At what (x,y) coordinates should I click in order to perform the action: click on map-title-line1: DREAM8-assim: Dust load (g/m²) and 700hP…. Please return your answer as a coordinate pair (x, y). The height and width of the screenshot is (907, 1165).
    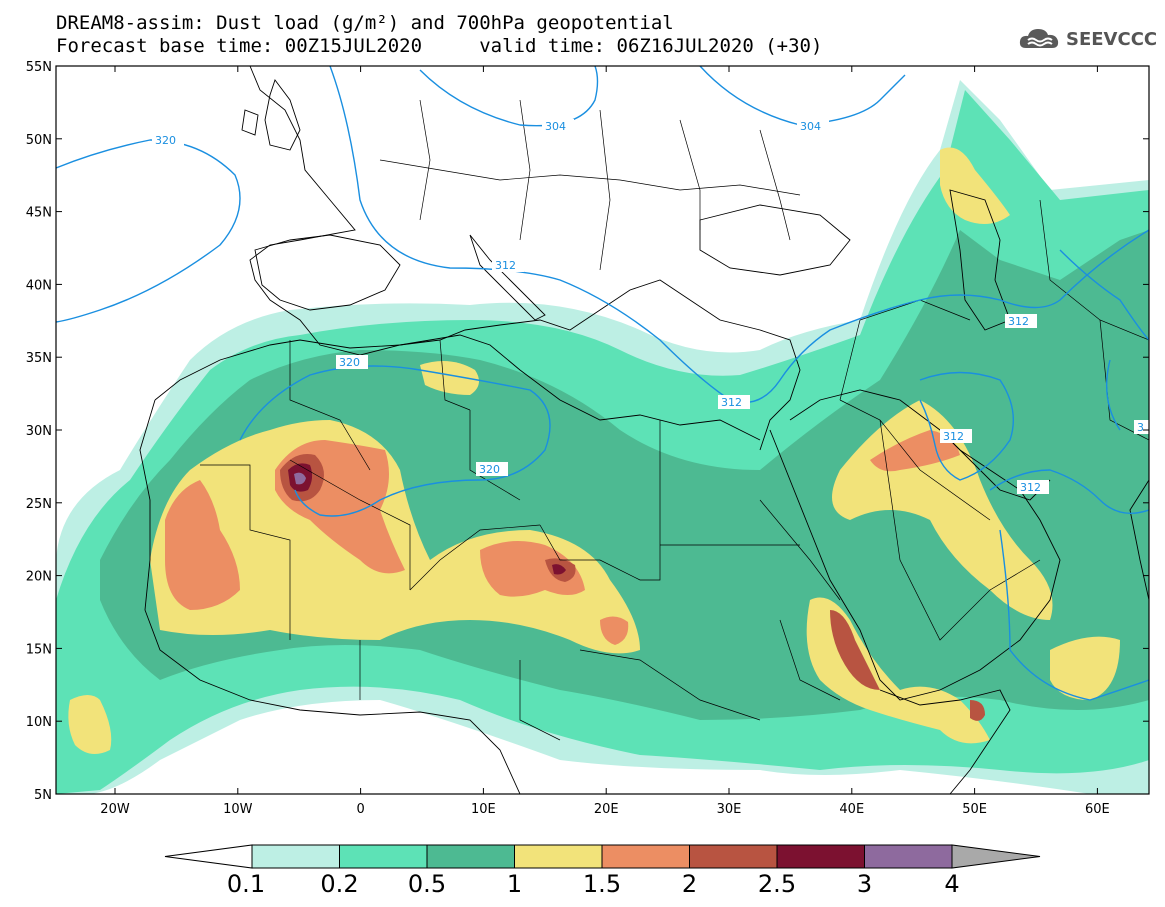
    Looking at the image, I should click on (365, 23).